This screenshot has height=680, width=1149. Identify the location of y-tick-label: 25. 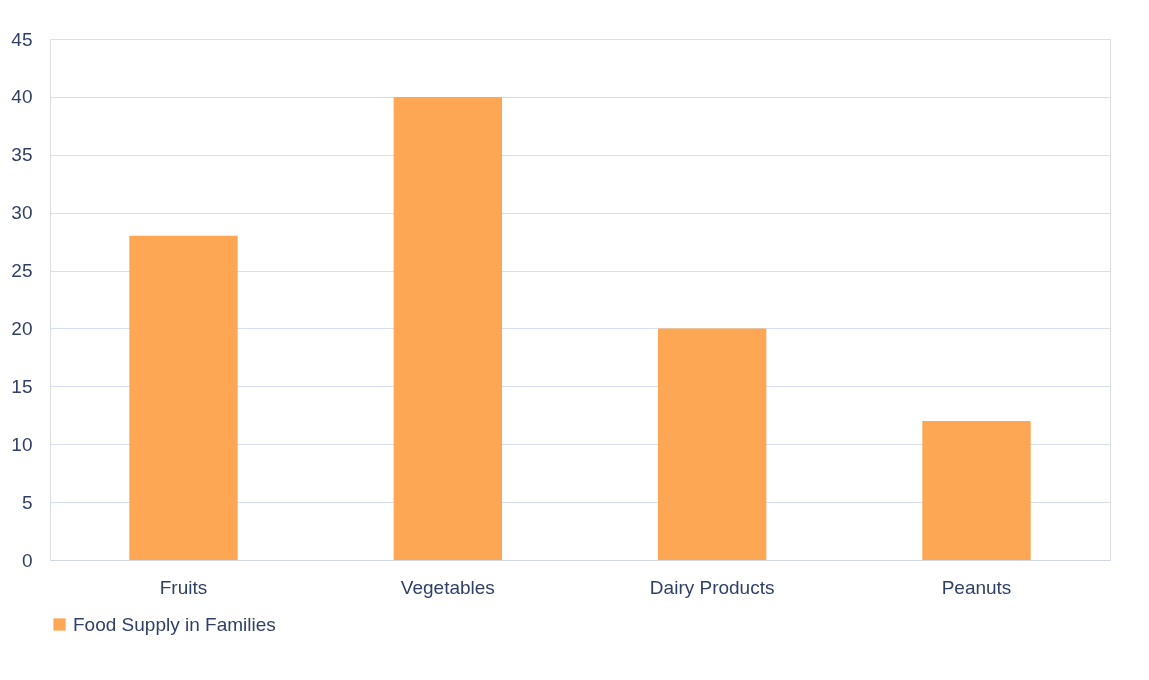
(22, 271).